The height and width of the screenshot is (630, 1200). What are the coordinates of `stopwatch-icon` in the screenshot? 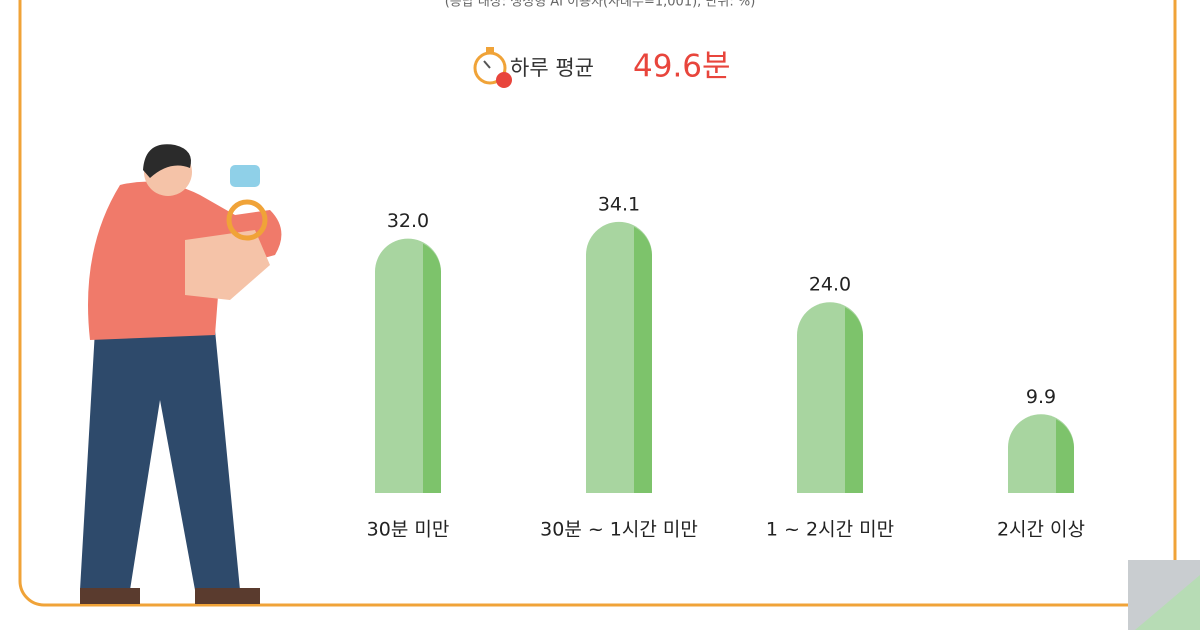 It's located at (492, 67).